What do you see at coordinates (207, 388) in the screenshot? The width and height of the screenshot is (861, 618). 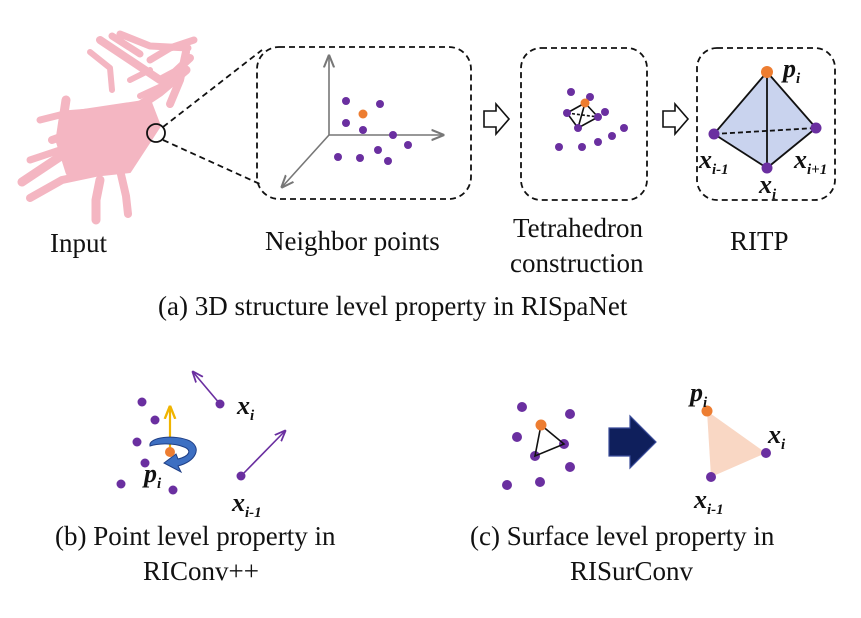 I see `vector-arrow-x-i` at bounding box center [207, 388].